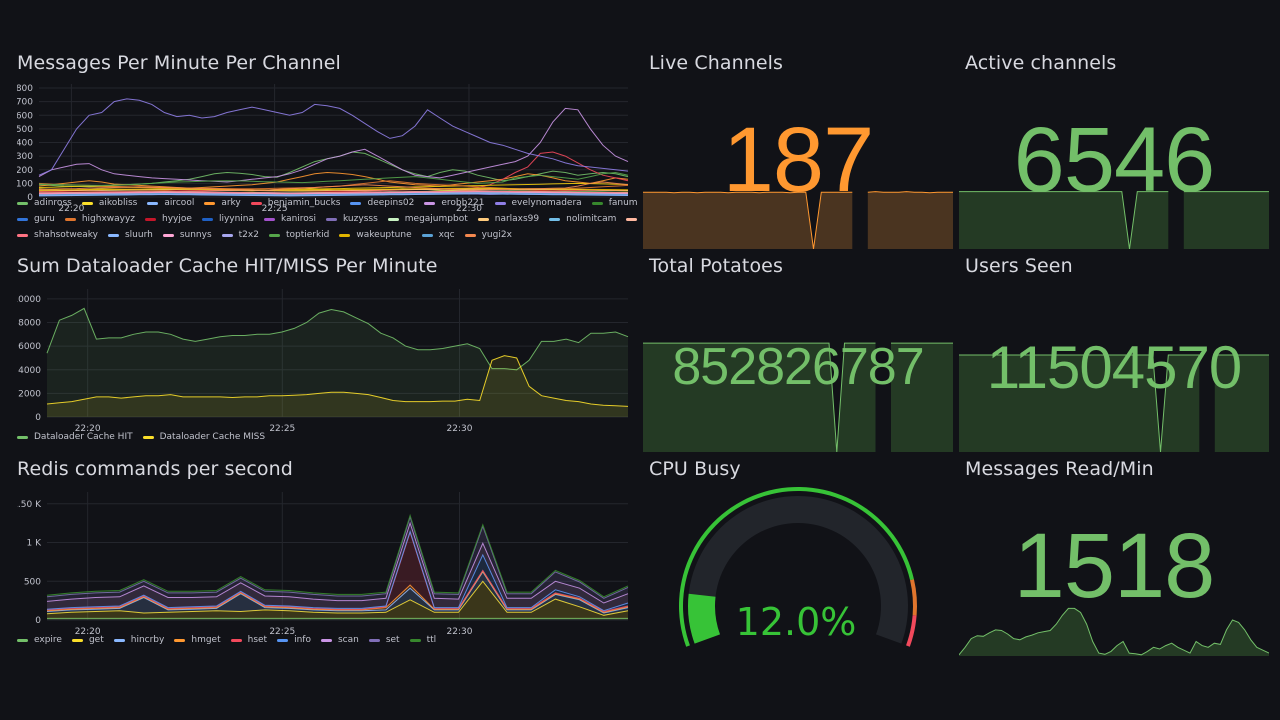 Image resolution: width=1280 pixels, height=720 pixels. Describe the element at coordinates (337, 562) in the screenshot. I see `series-line-scan` at that location.